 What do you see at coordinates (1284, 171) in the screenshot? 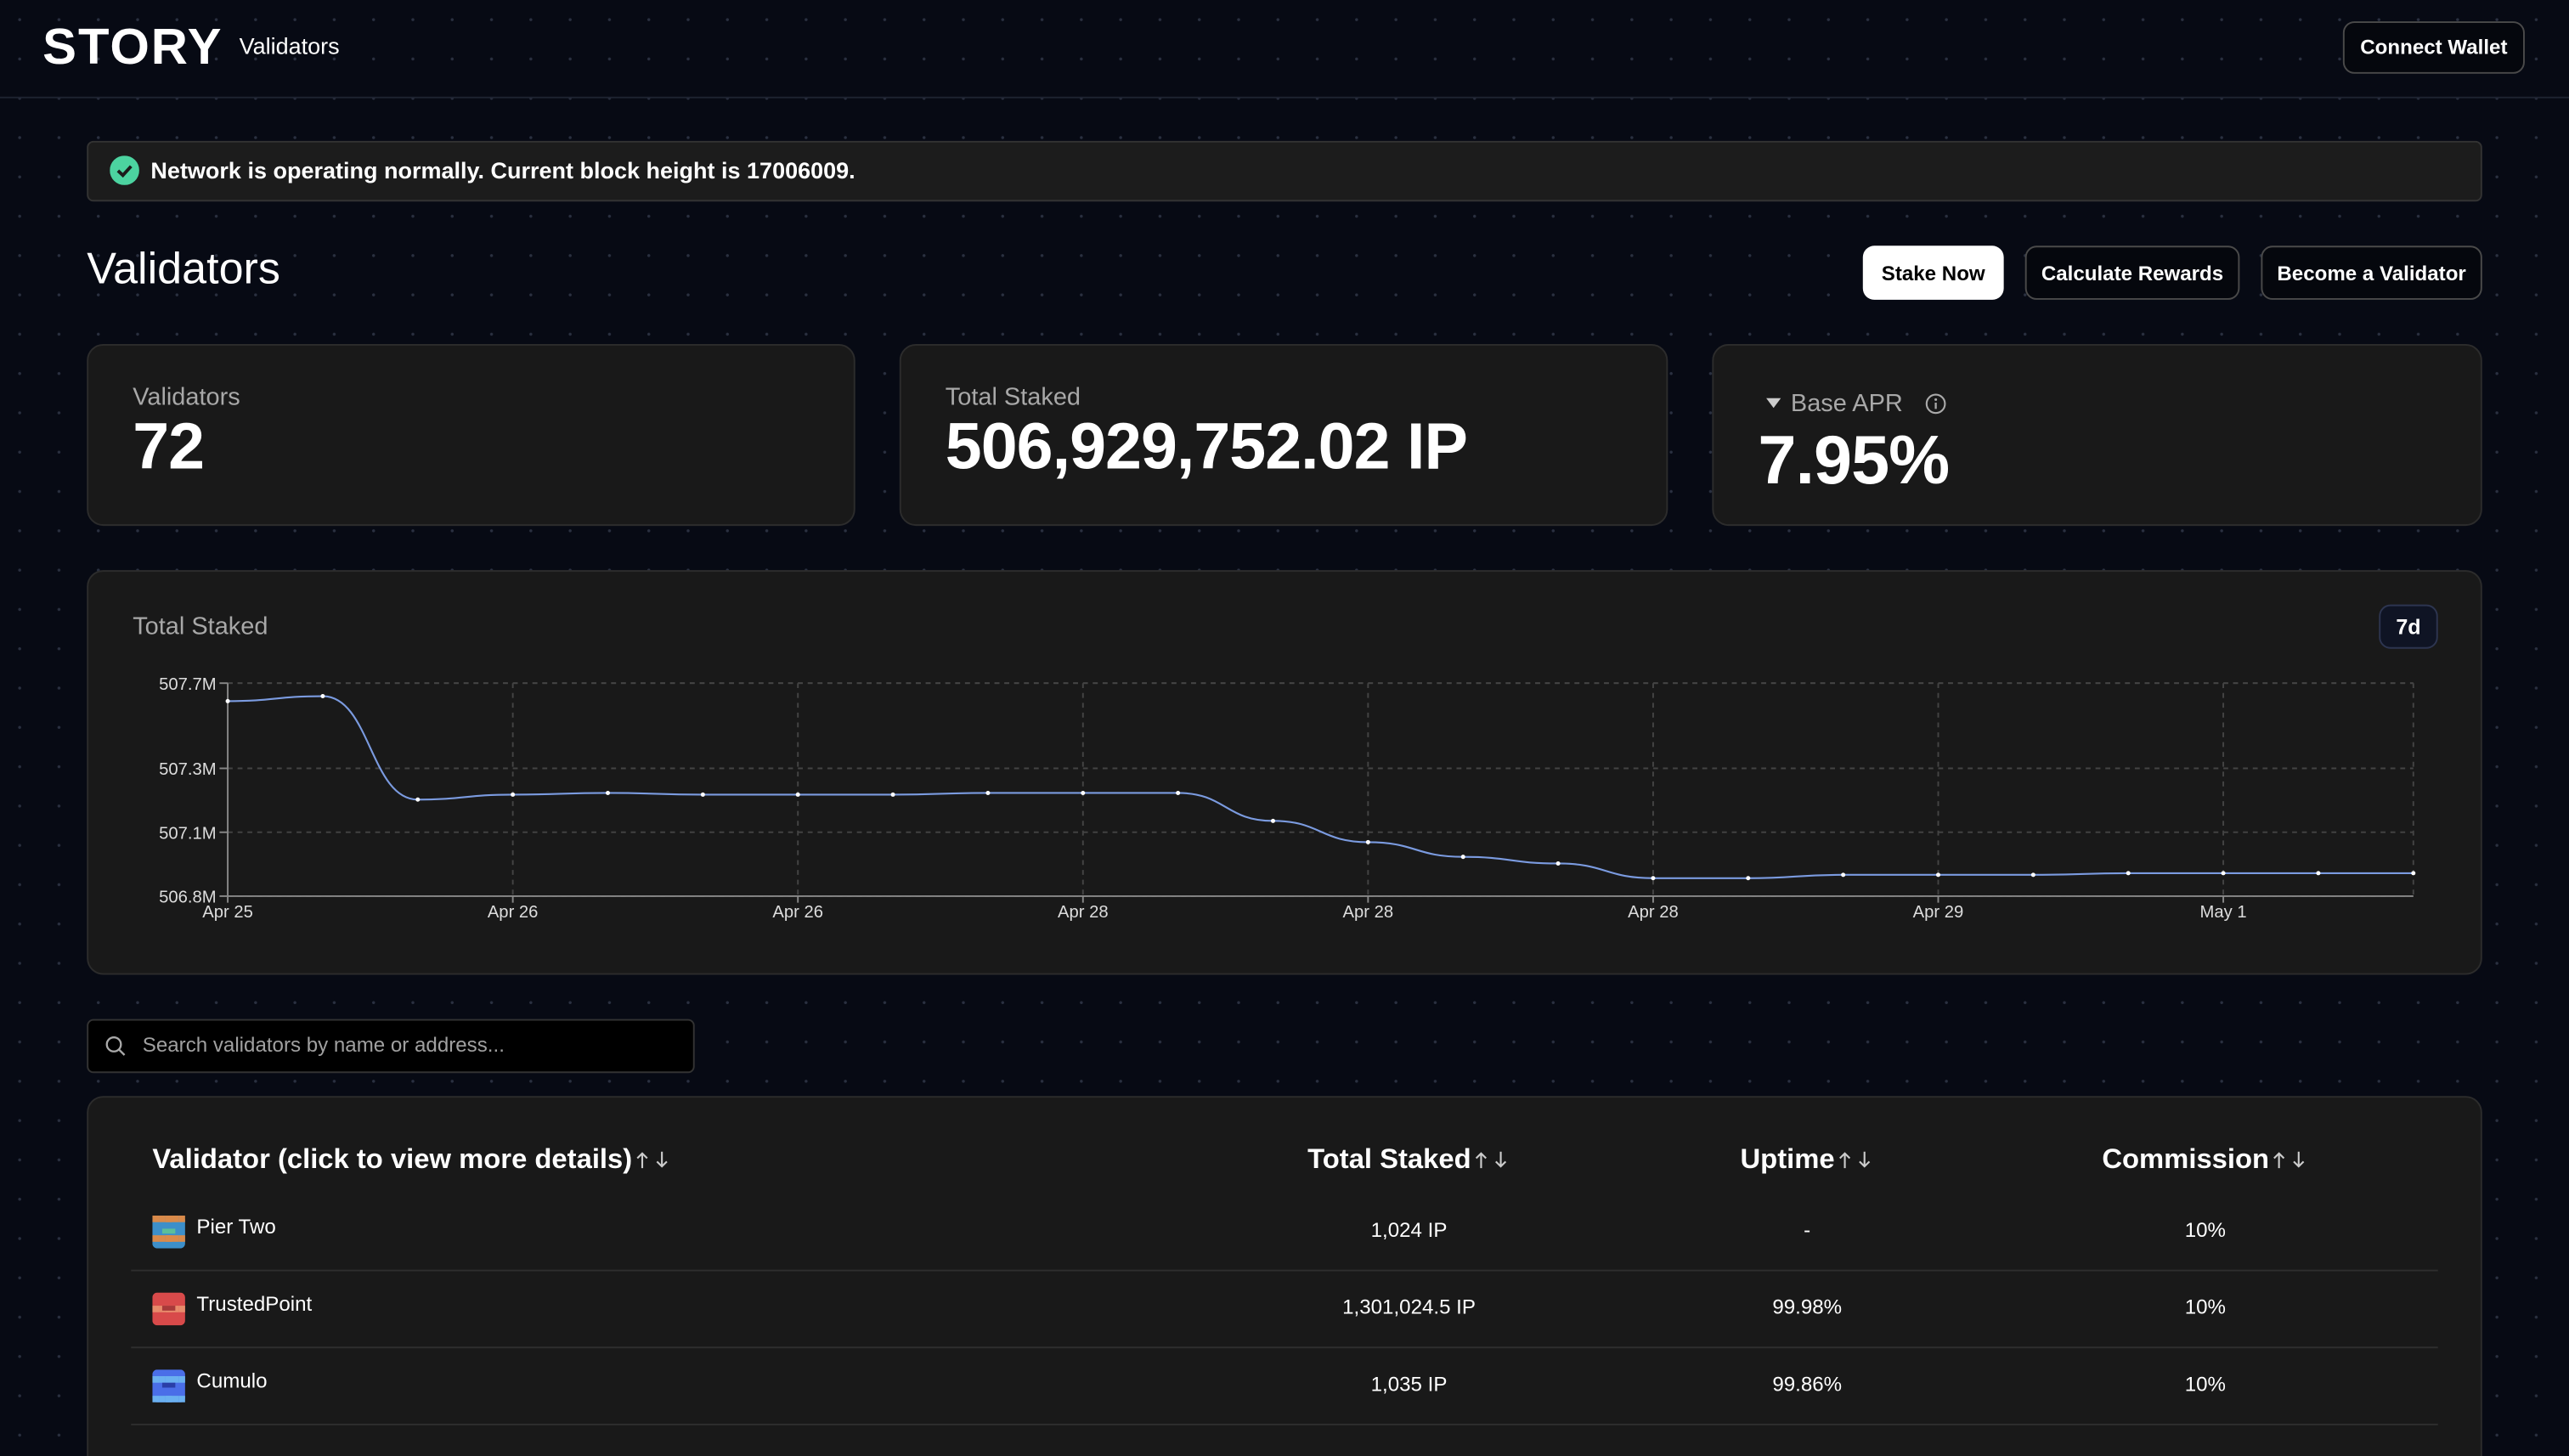
I see `status-banner` at bounding box center [1284, 171].